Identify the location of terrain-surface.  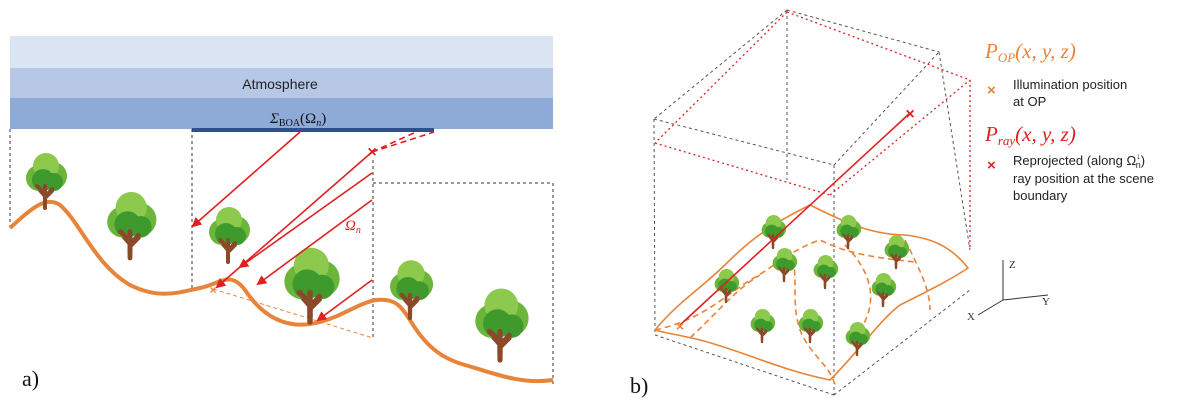
(811, 295).